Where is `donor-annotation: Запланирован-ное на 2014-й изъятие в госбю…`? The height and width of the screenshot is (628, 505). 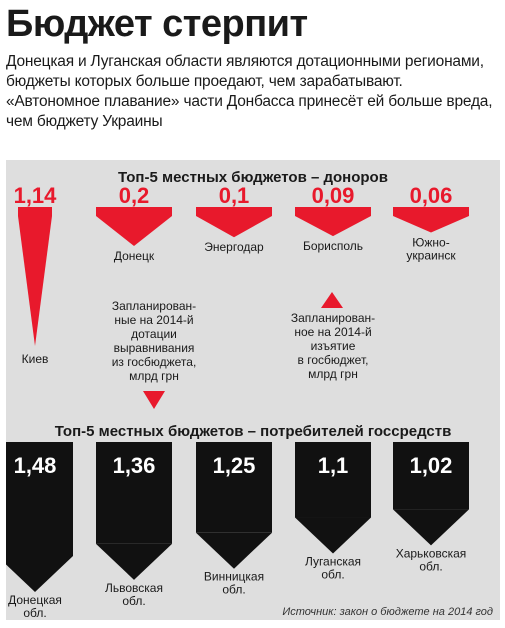
donor-annotation: Запланирован-ное на 2014-й изъятие в госбю… is located at coordinates (333, 346).